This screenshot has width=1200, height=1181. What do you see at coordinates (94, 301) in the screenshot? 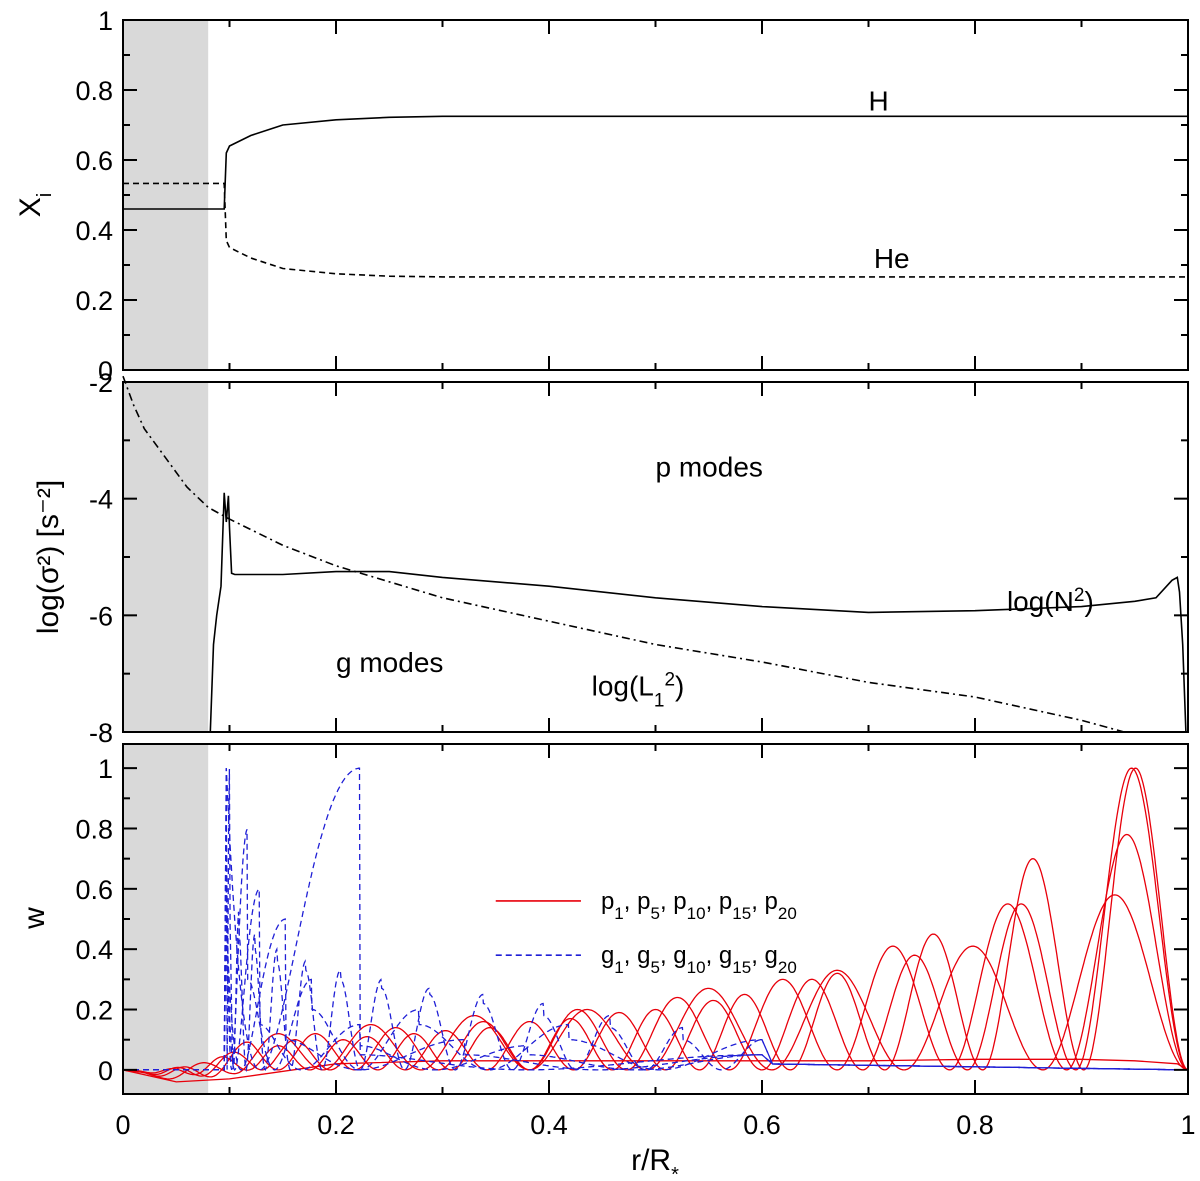
I see `y-tick-label: 0.2` at bounding box center [94, 301].